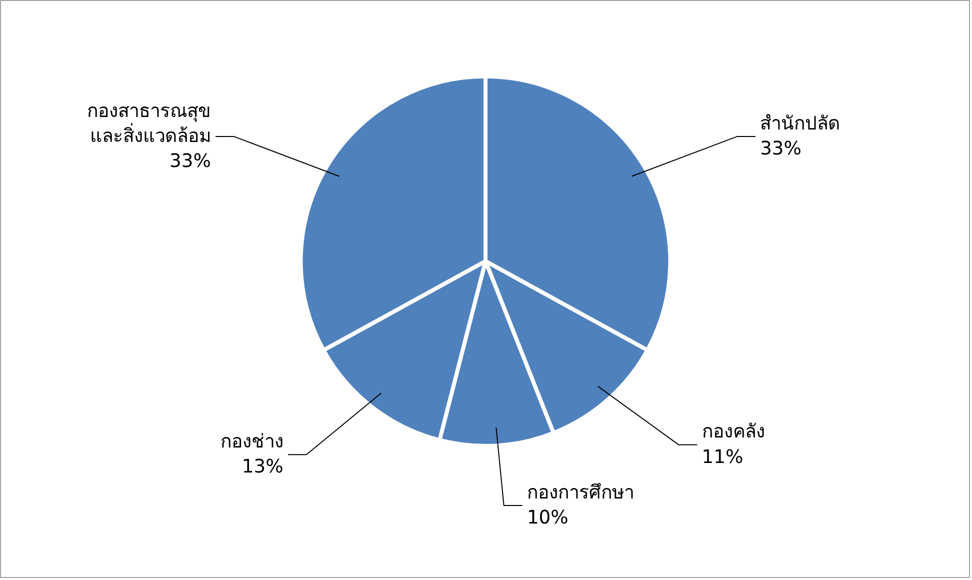  I want to click on slice-label: สำนักปลัด, so click(800, 123).